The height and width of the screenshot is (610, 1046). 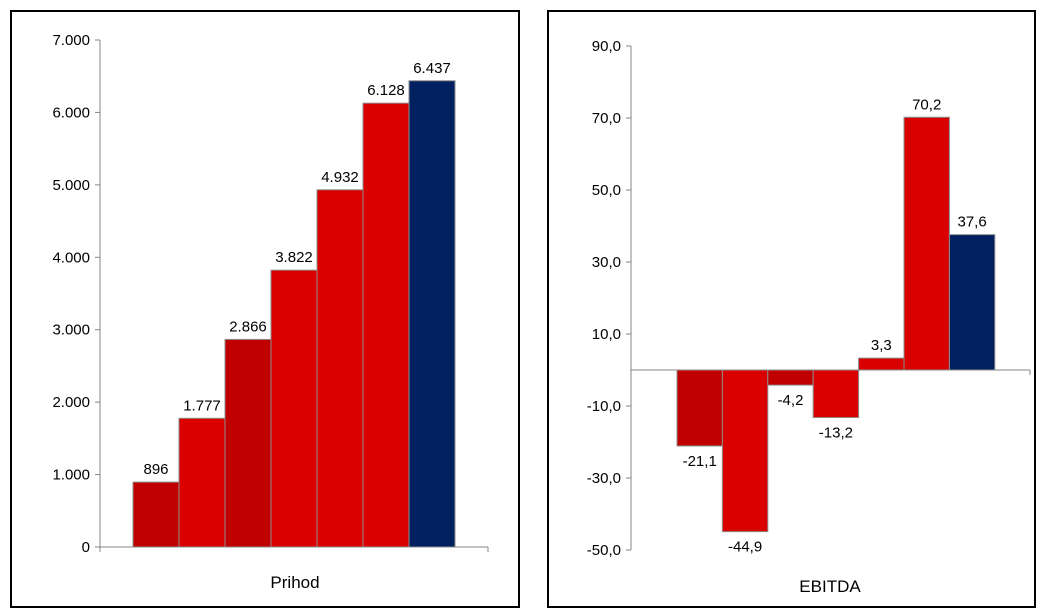 I want to click on data-label: -13,2, so click(x=836, y=433).